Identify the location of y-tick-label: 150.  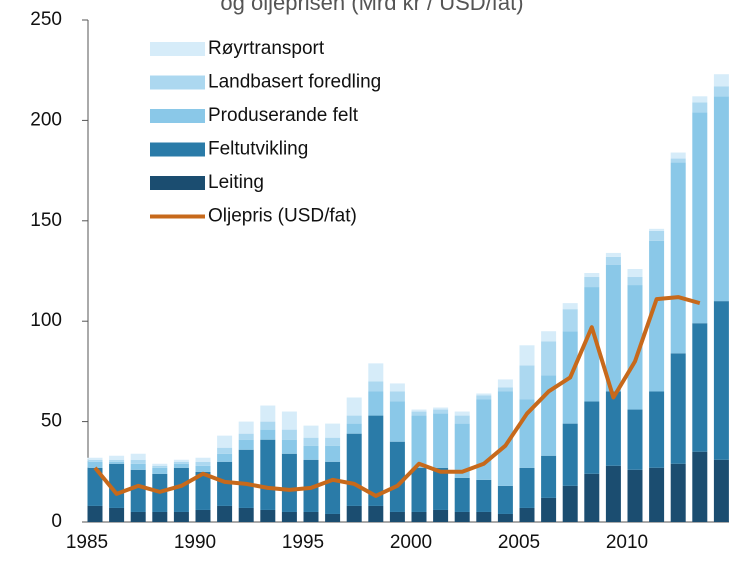
(46, 220).